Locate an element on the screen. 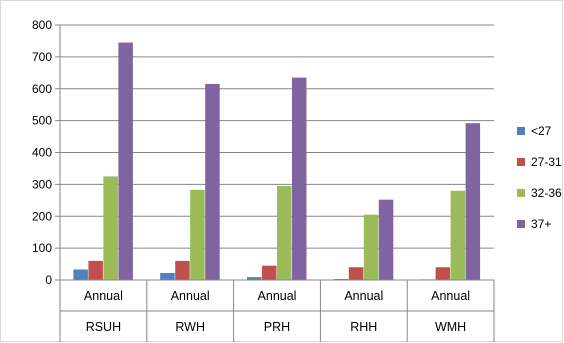  y-axis-ticks: 0 100 200 300 400 500 600 700 800 is located at coordinates (42, 152).